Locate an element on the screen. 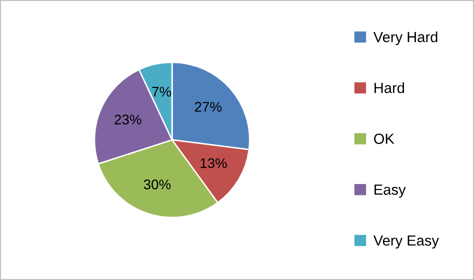 This screenshot has width=474, height=280. data-label: 27% is located at coordinates (208, 107).